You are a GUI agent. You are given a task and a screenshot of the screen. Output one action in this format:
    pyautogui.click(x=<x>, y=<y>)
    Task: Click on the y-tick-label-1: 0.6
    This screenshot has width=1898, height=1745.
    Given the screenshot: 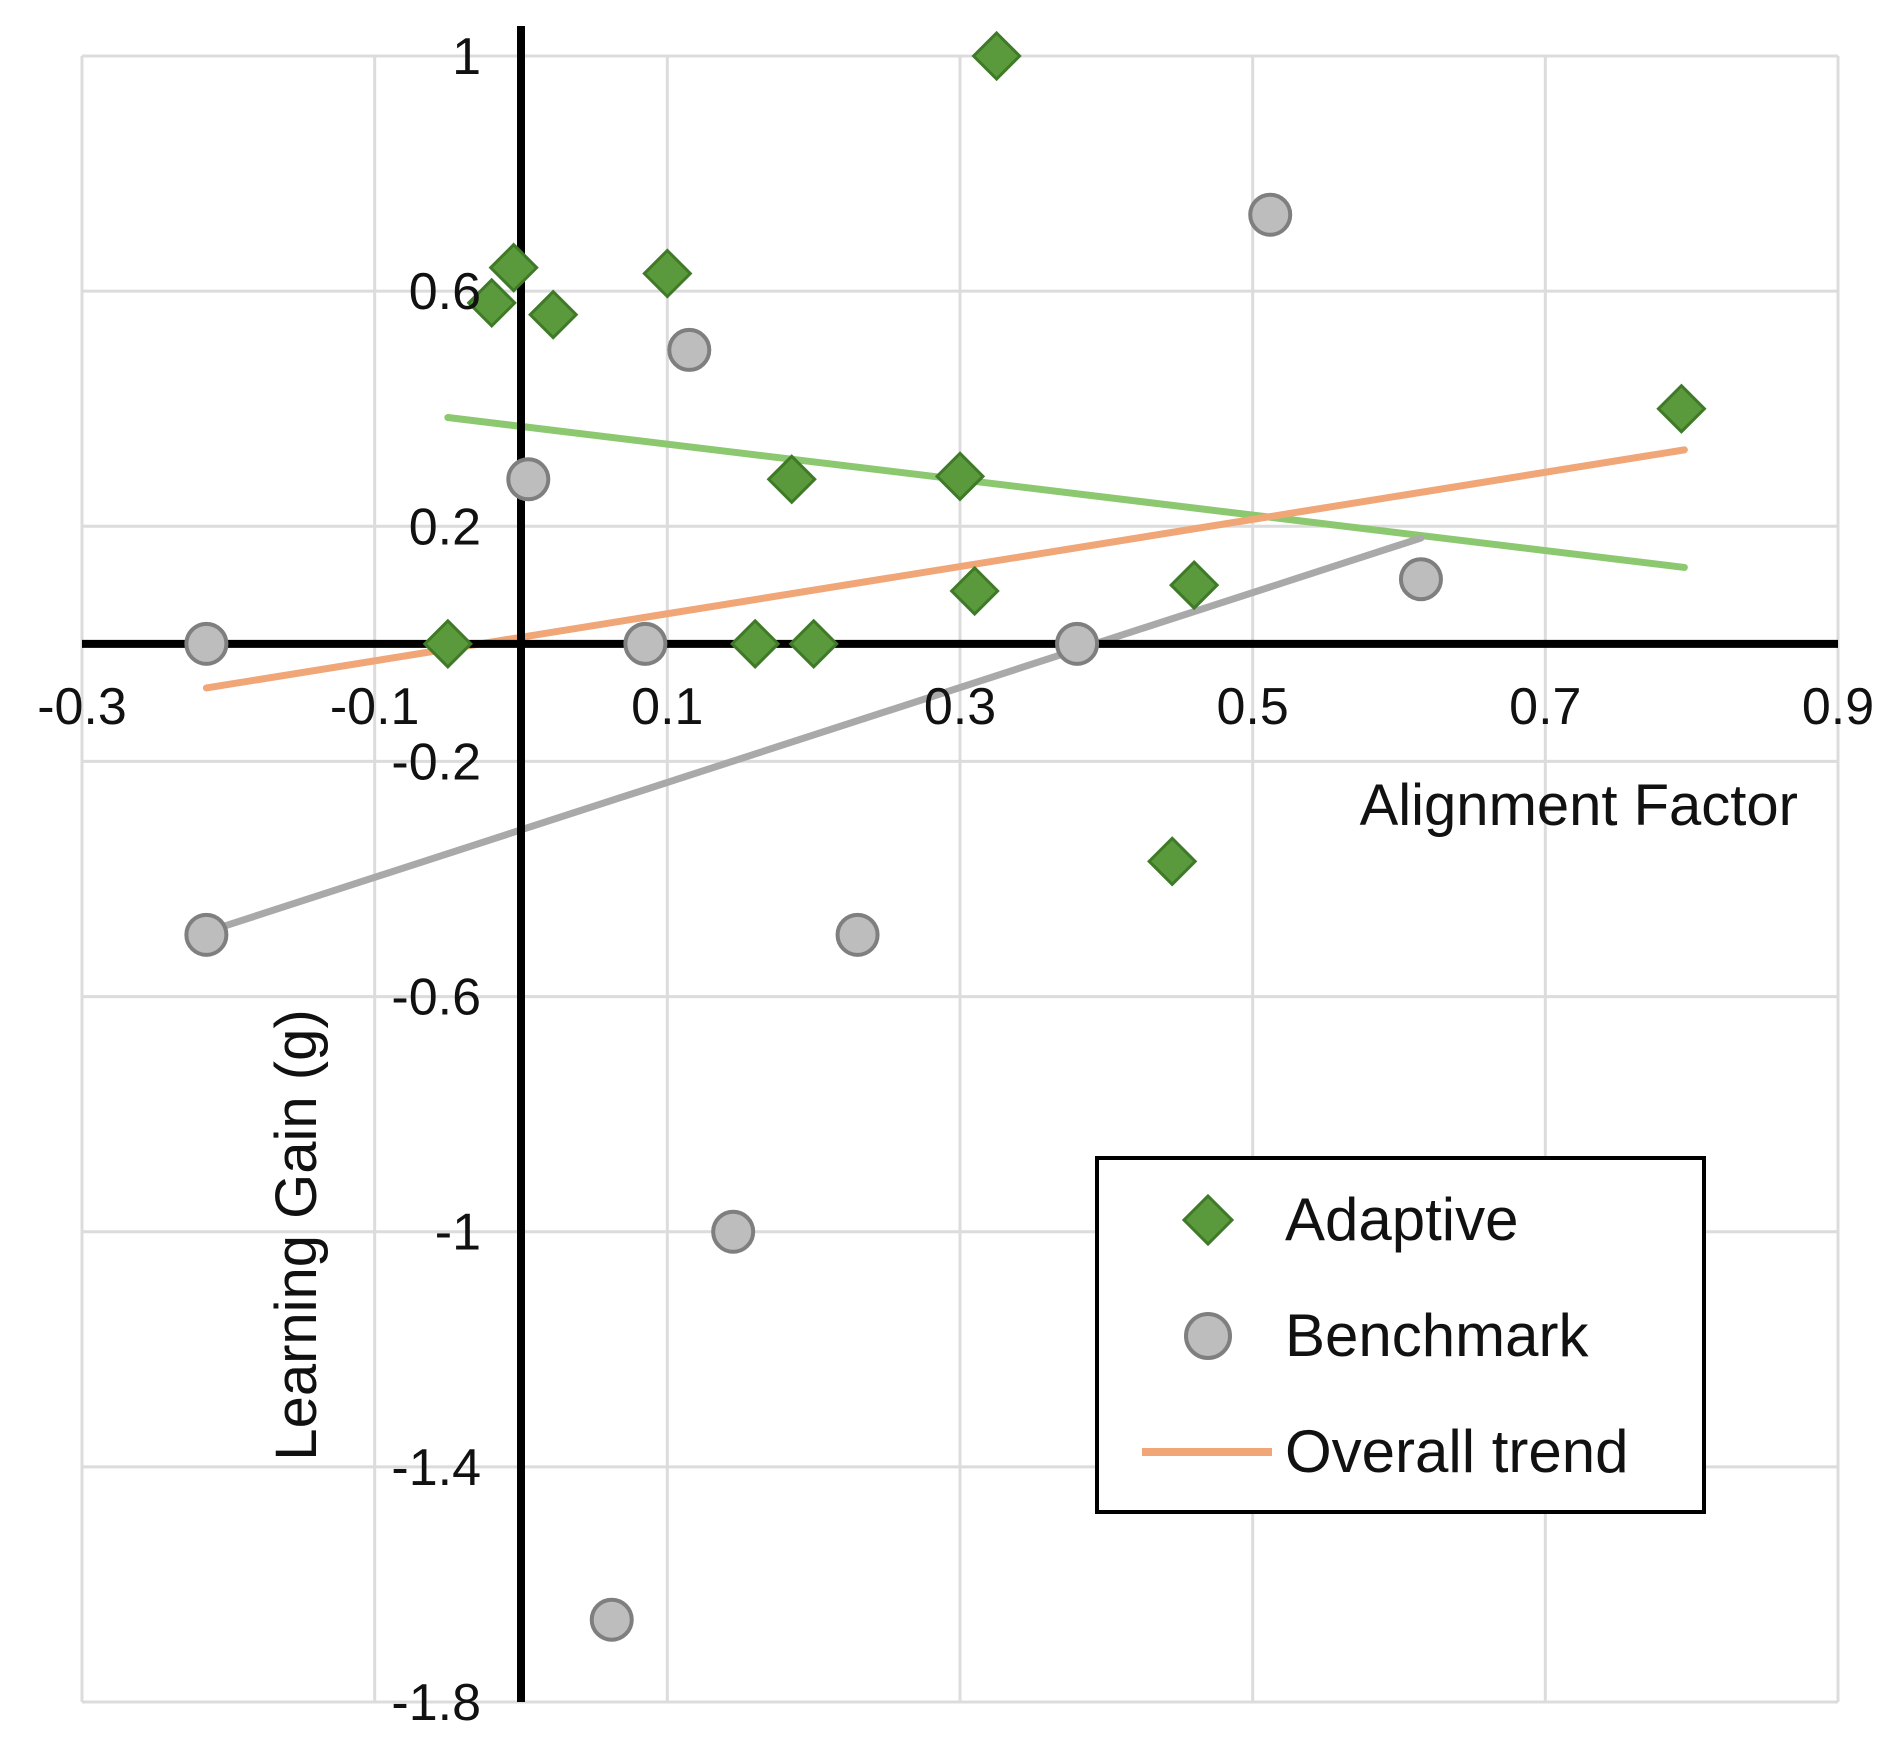 What is the action you would take?
    pyautogui.click(x=445, y=292)
    